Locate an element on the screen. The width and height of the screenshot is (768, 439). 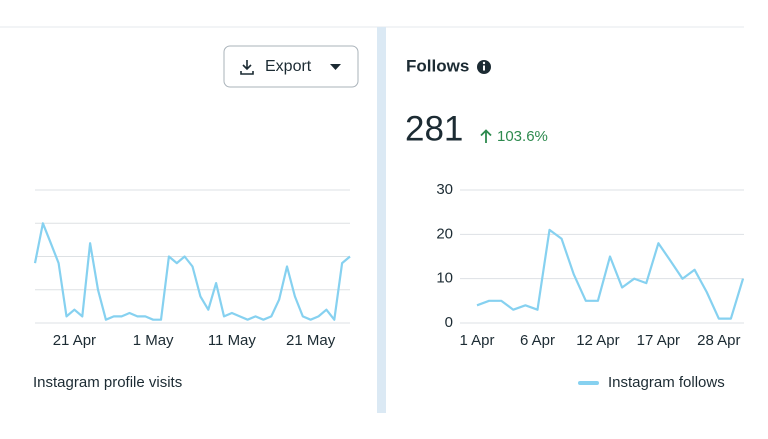
panel-divider is located at coordinates (381, 220).